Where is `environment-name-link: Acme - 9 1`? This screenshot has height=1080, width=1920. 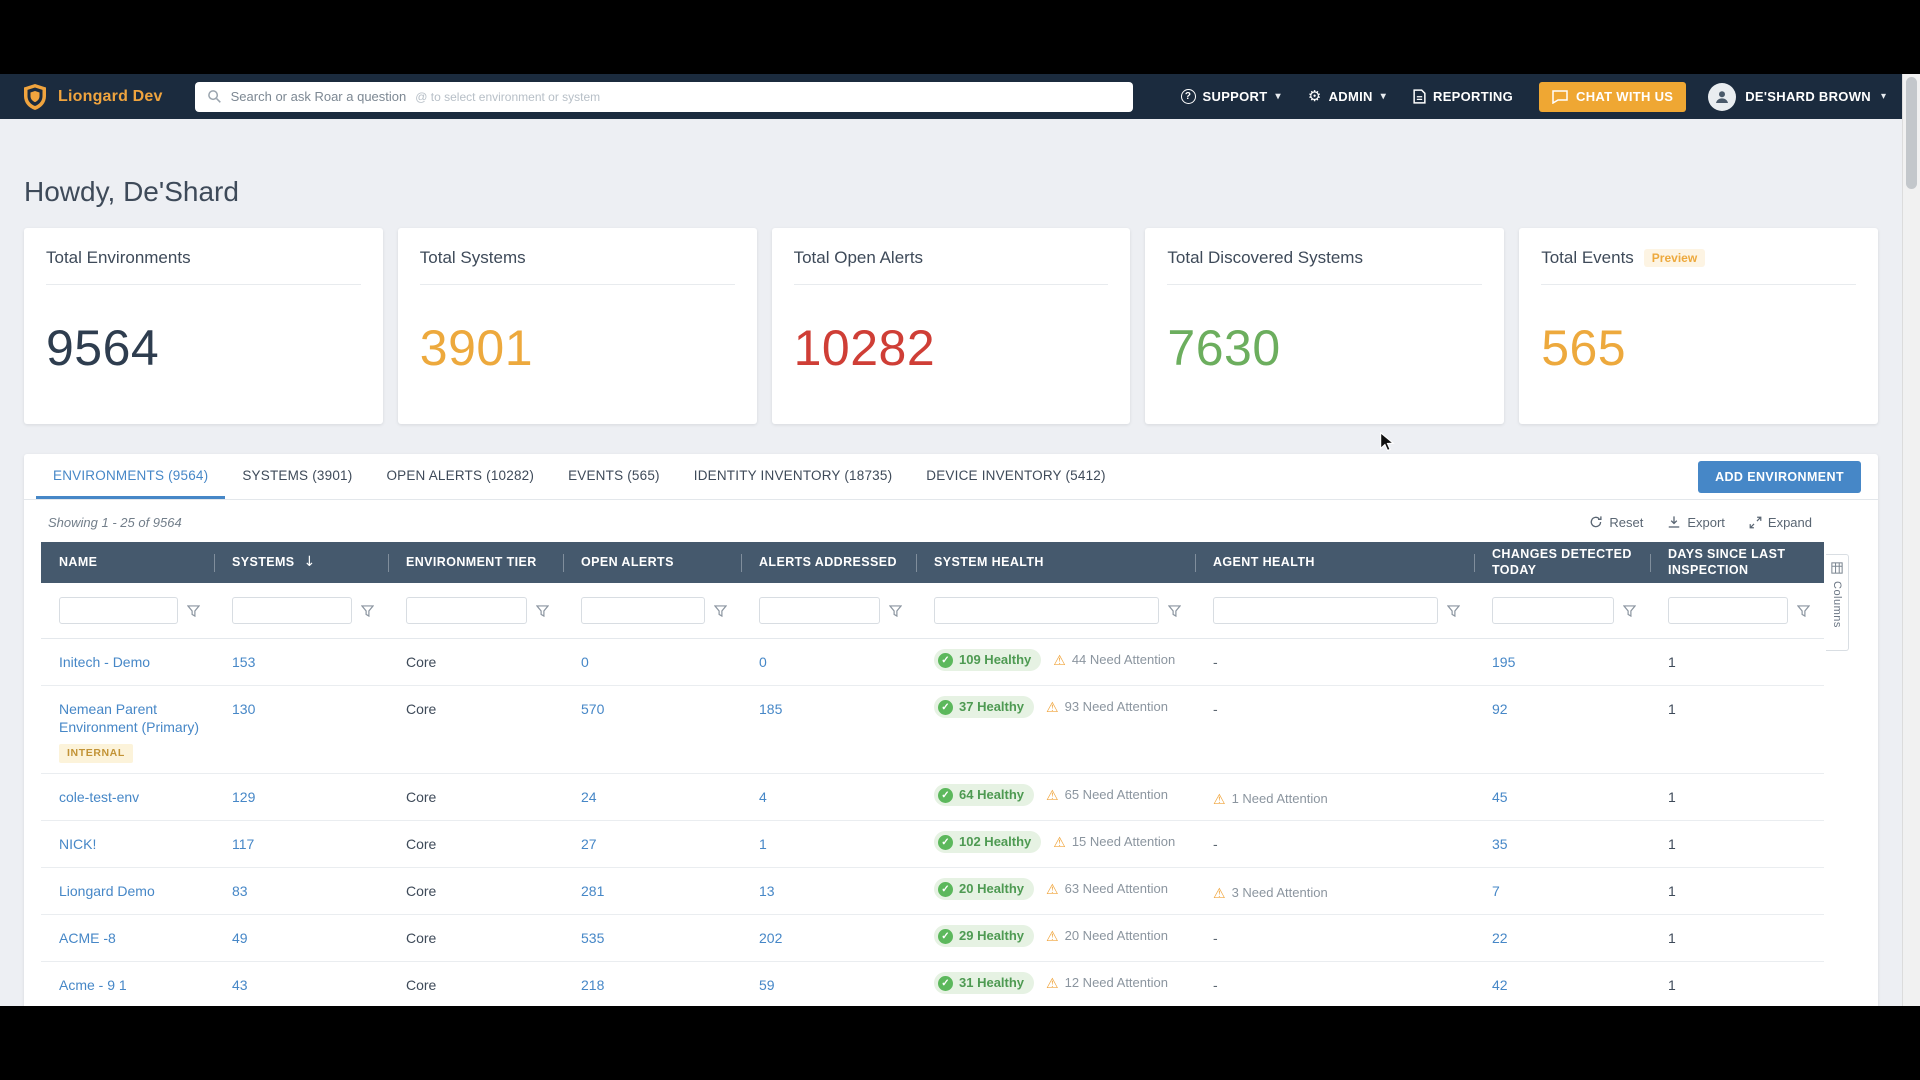
environment-name-link: Acme - 9 1 is located at coordinates (93, 985).